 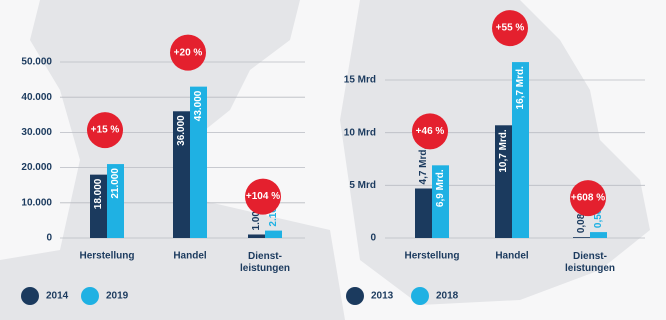 What do you see at coordinates (36, 167) in the screenshot?
I see `y-tick-label: 20.000` at bounding box center [36, 167].